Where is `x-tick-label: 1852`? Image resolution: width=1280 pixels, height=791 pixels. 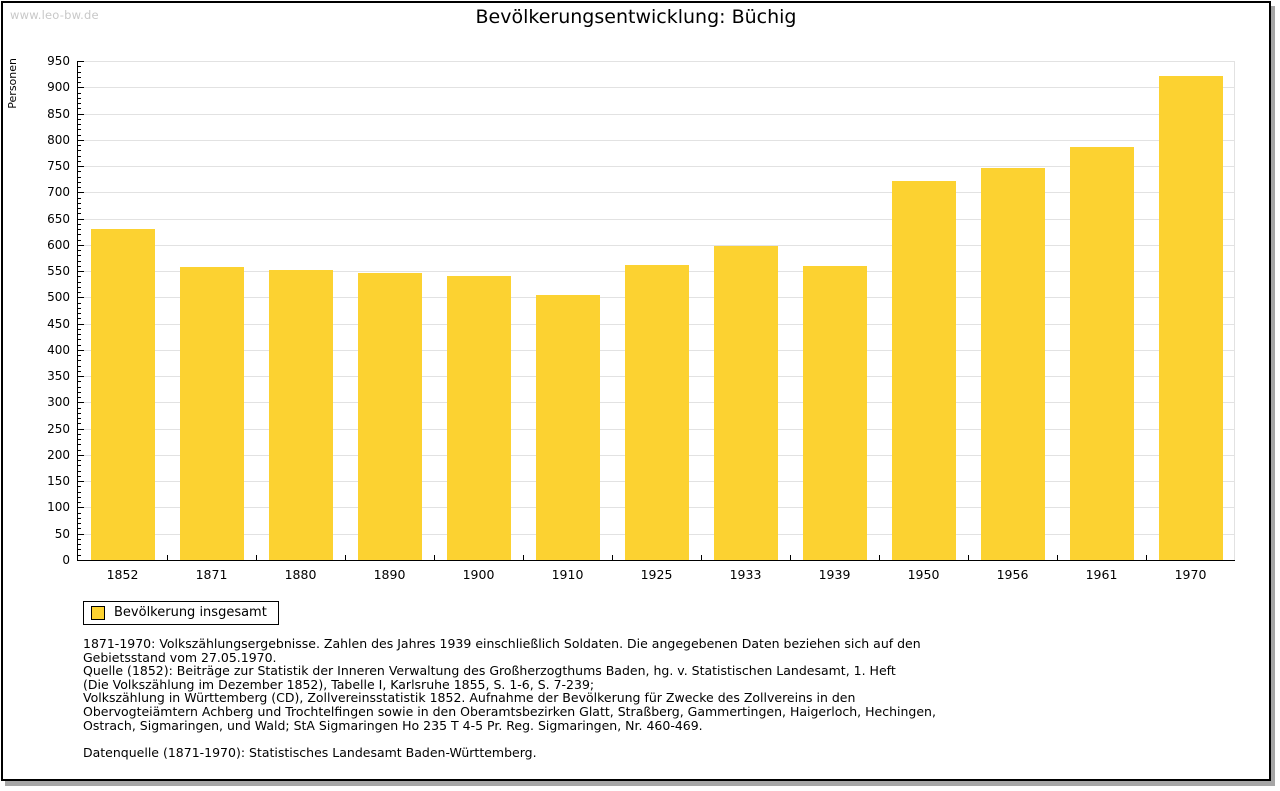 x-tick-label: 1852 is located at coordinates (122, 574).